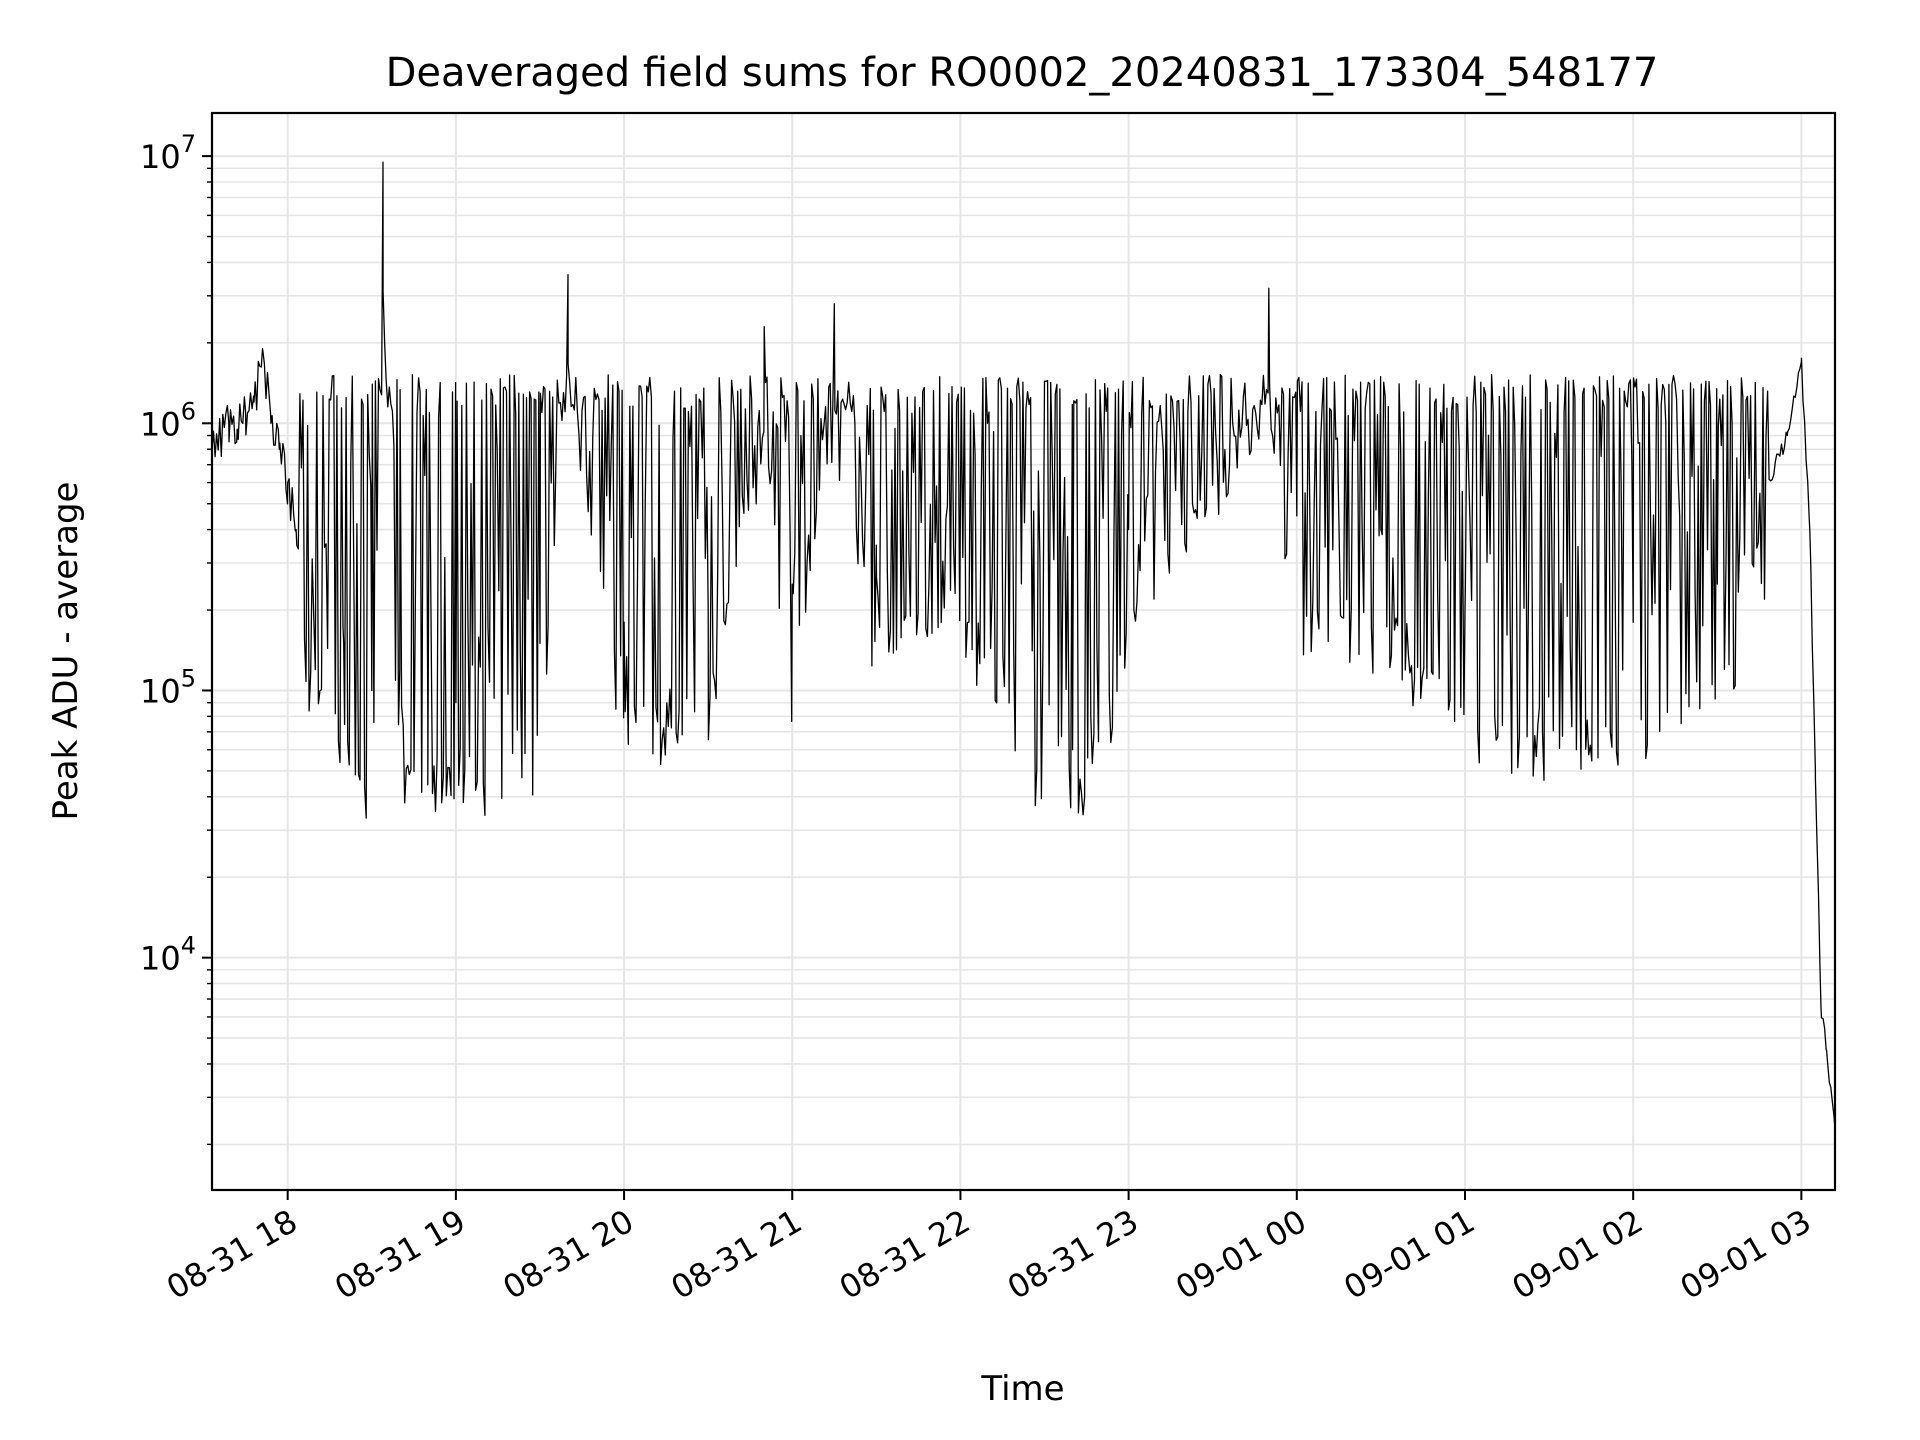 This screenshot has height=1440, width=1920. Describe the element at coordinates (168, 955) in the screenshot. I see `y-tick-label: 10⁴` at that location.